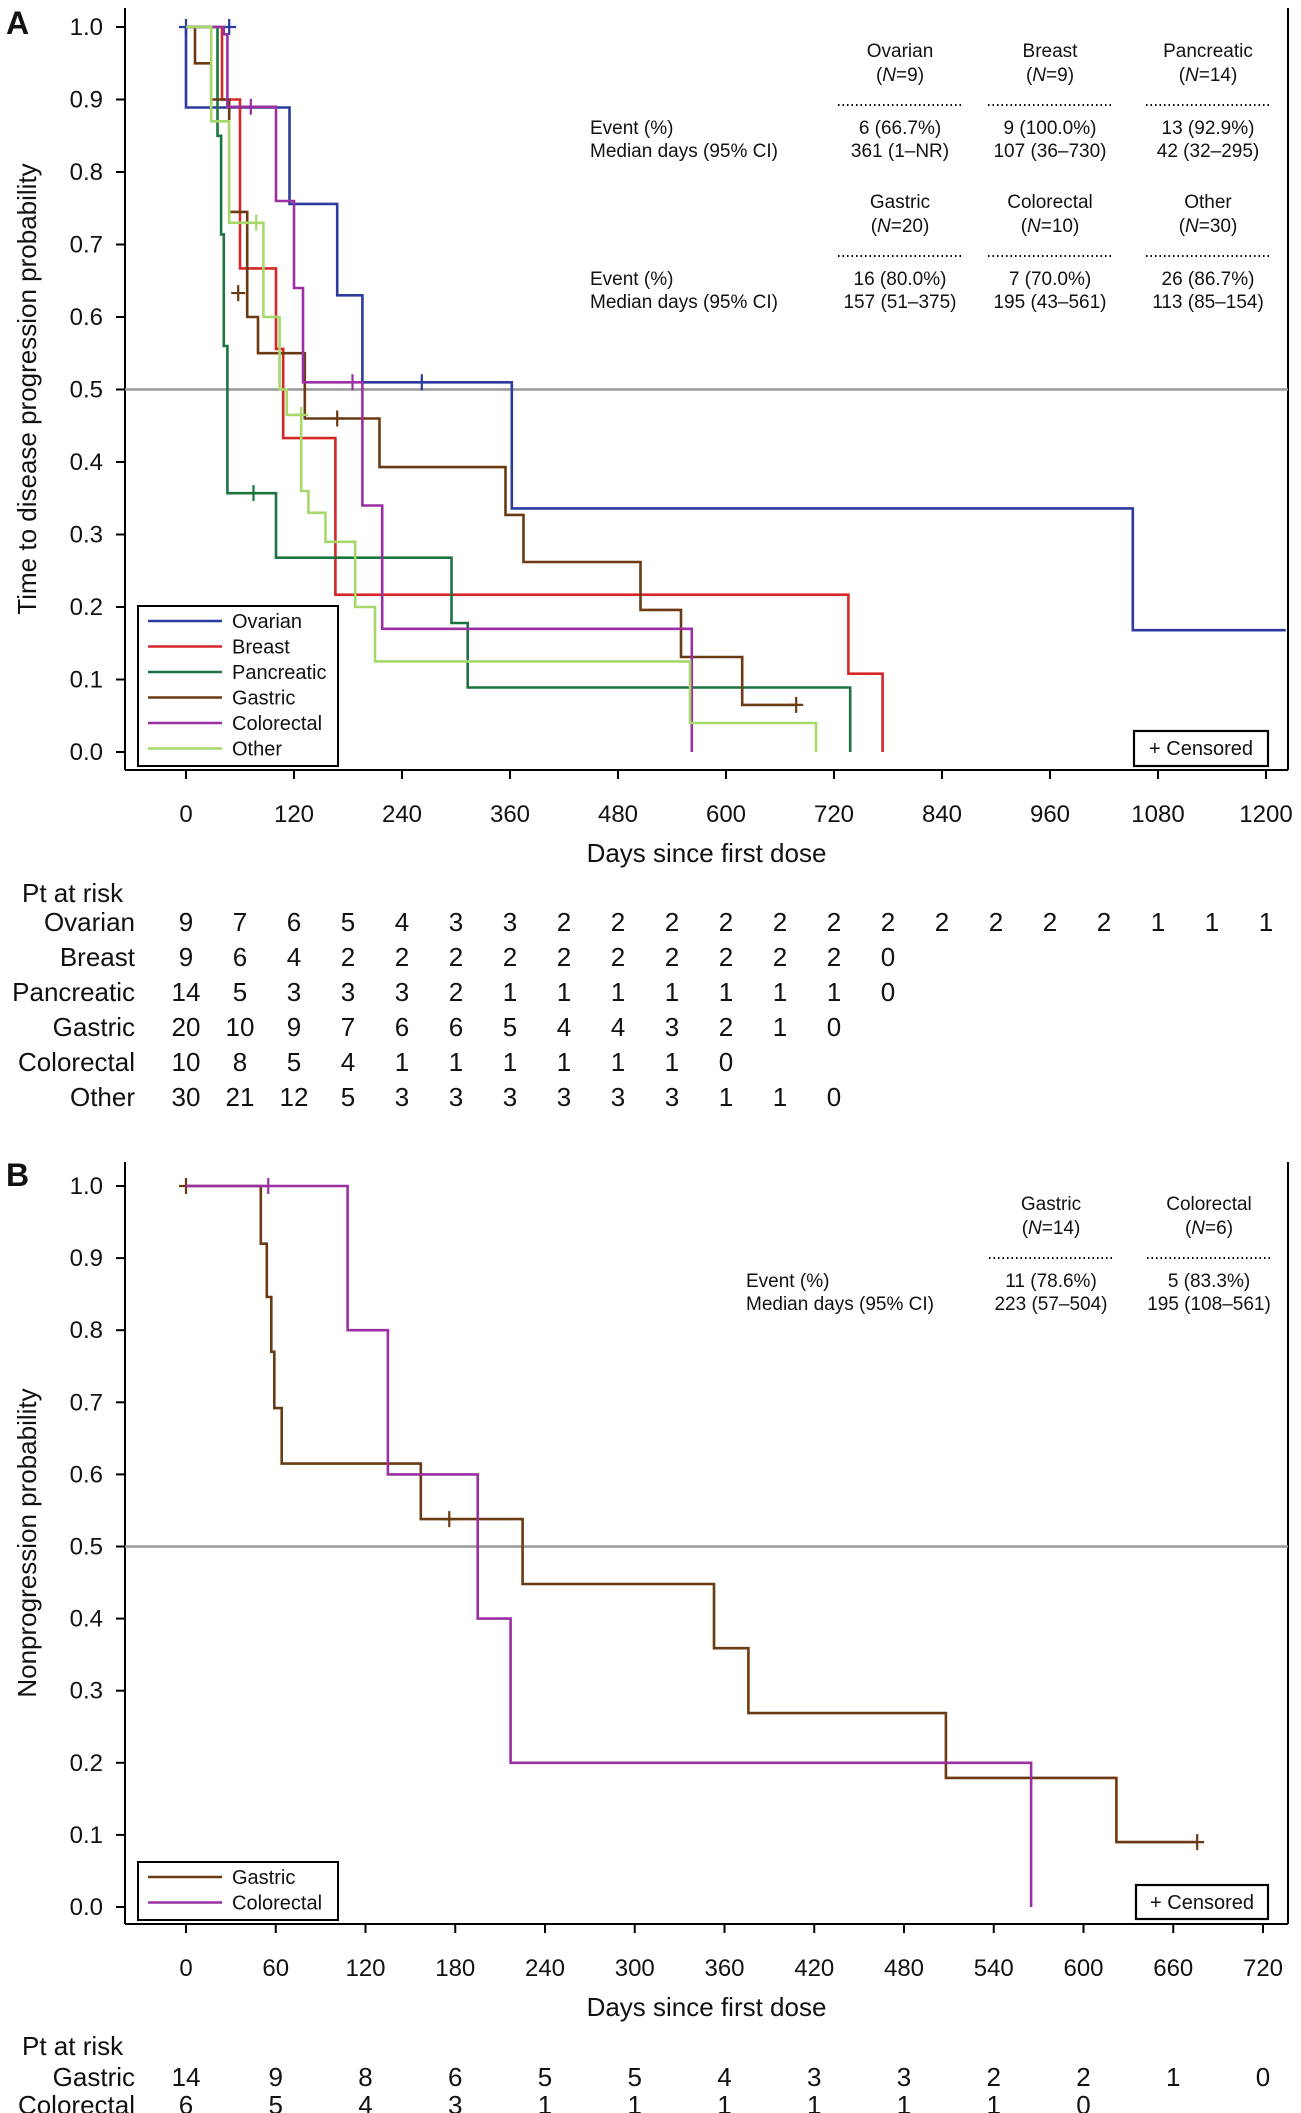 Image resolution: width=1301 pixels, height=2113 pixels. I want to click on panel-b-y-tick-label: 0.4, so click(86, 1619).